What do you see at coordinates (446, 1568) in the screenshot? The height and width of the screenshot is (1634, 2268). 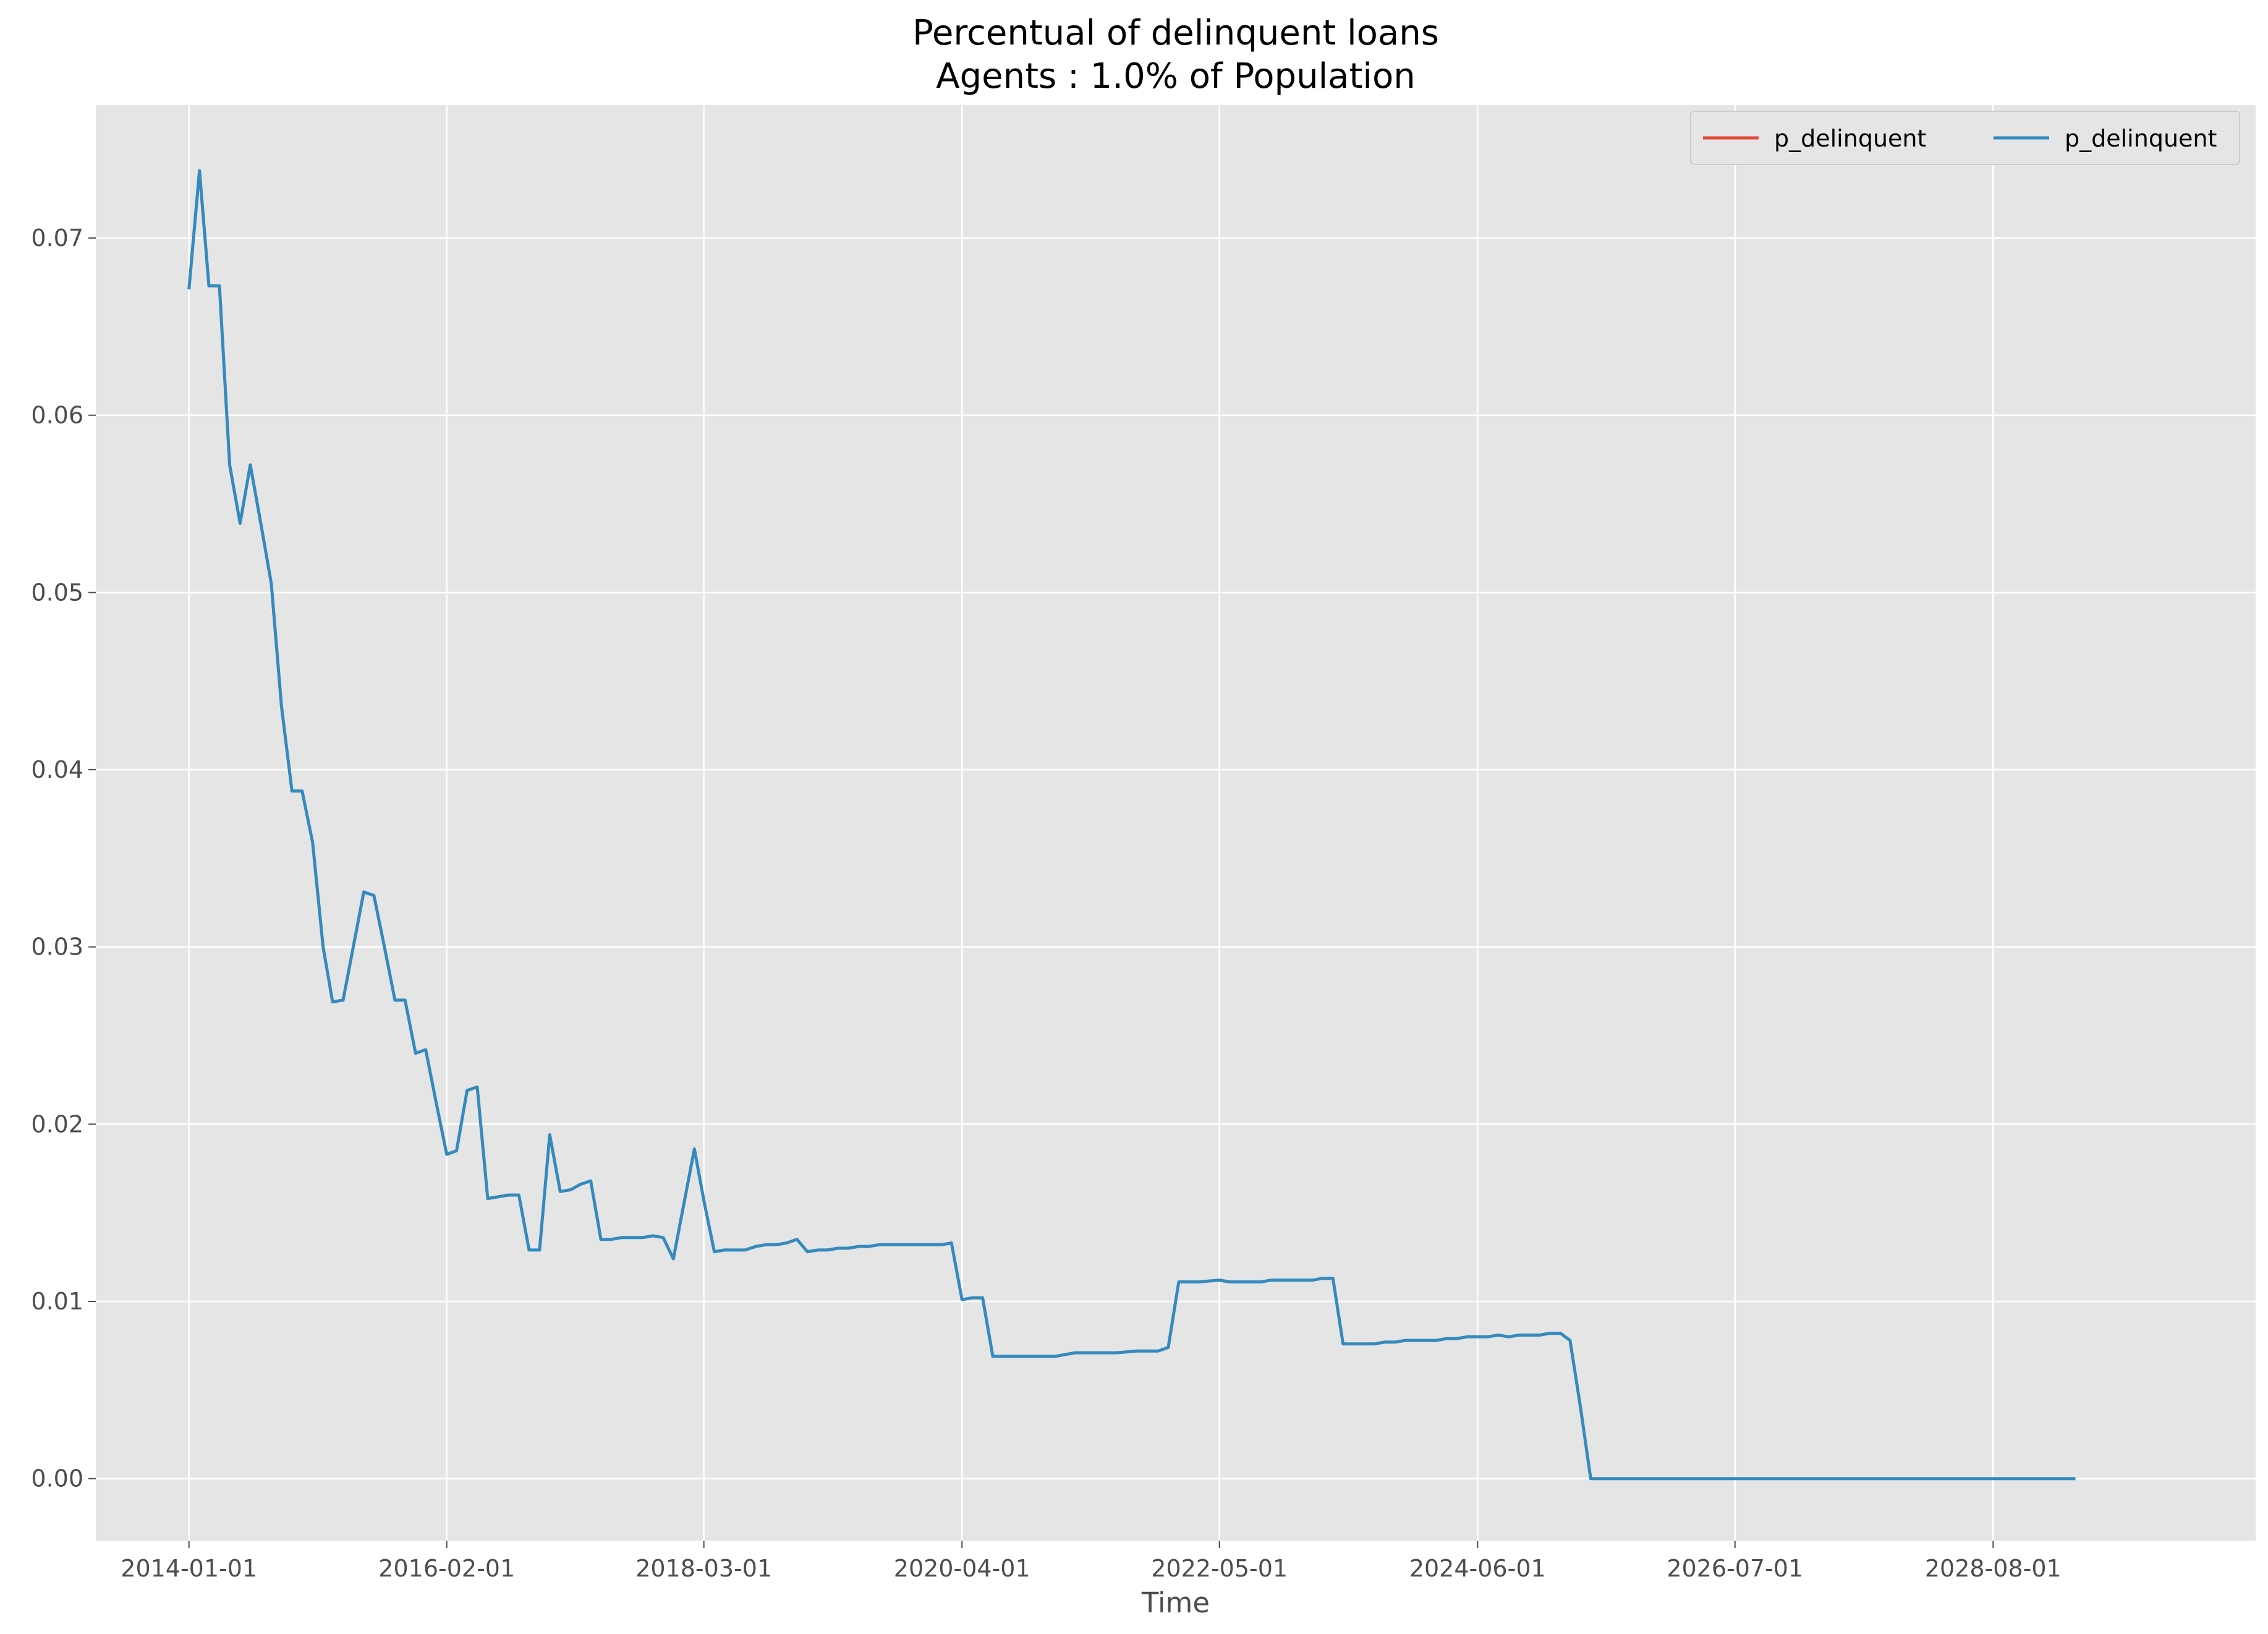 I see `x-tick-label: 2016-02-01` at bounding box center [446, 1568].